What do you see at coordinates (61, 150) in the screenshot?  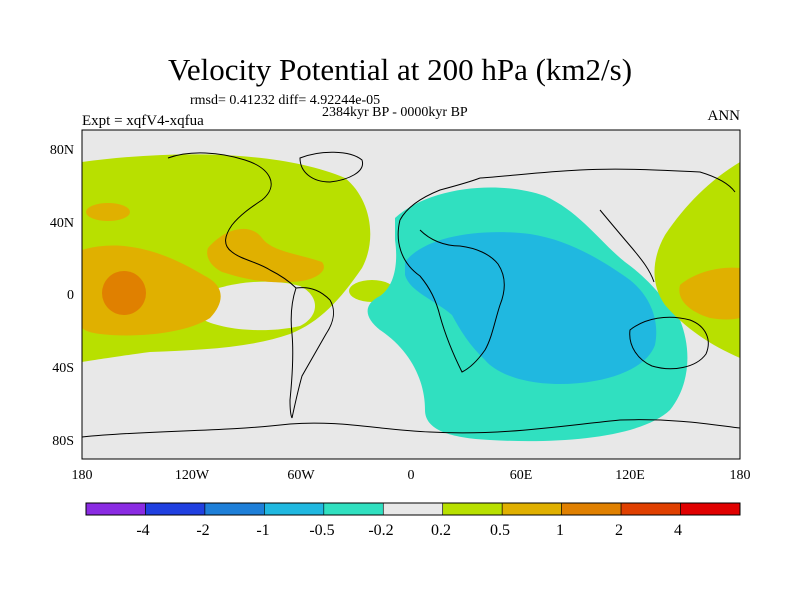 I see `lat-label-80n: 80N` at bounding box center [61, 150].